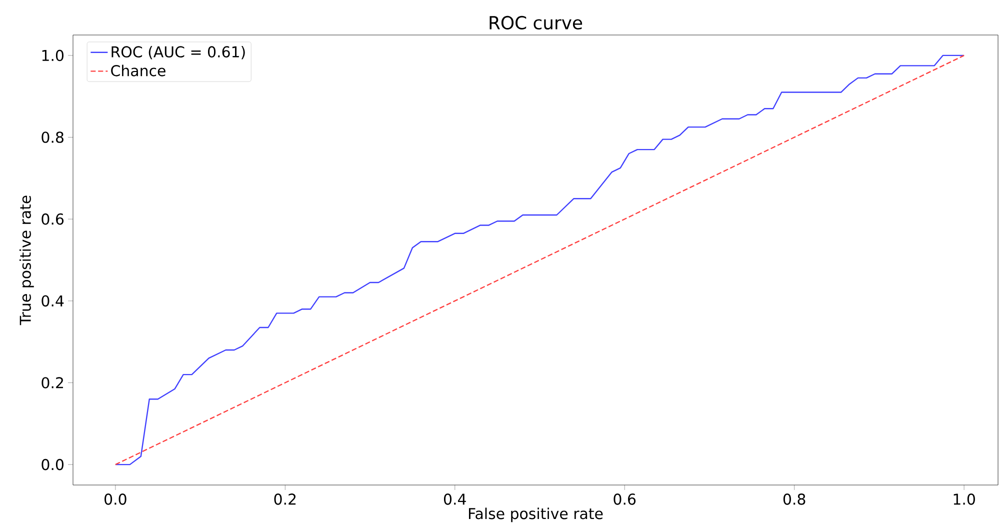 The image size is (999, 532). I want to click on x-tick-label: 0.4, so click(455, 499).